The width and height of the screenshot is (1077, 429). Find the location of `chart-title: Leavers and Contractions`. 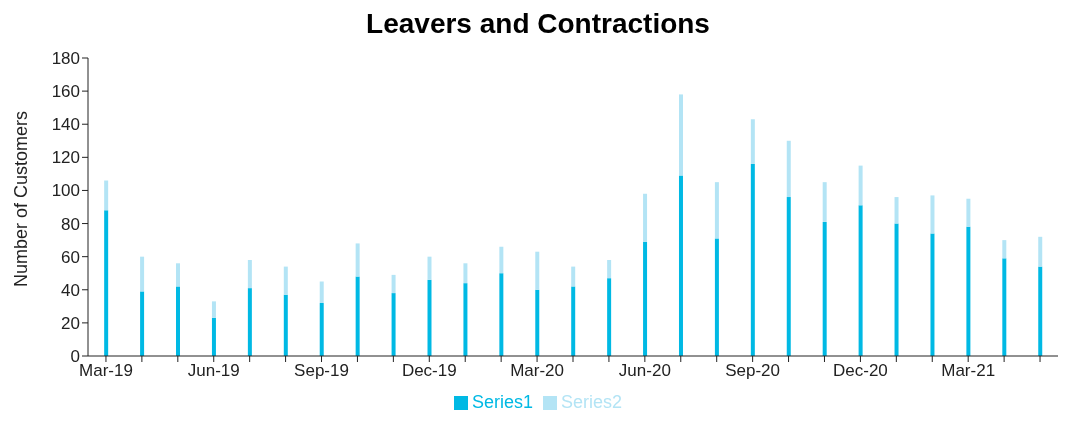

chart-title: Leavers and Contractions is located at coordinates (538, 24).